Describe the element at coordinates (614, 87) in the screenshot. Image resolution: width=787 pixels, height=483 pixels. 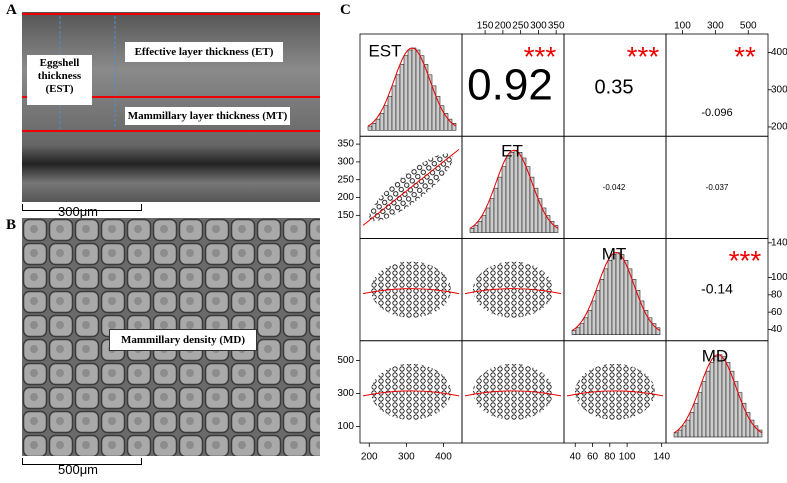
I see `correlation: 0.35` at that location.